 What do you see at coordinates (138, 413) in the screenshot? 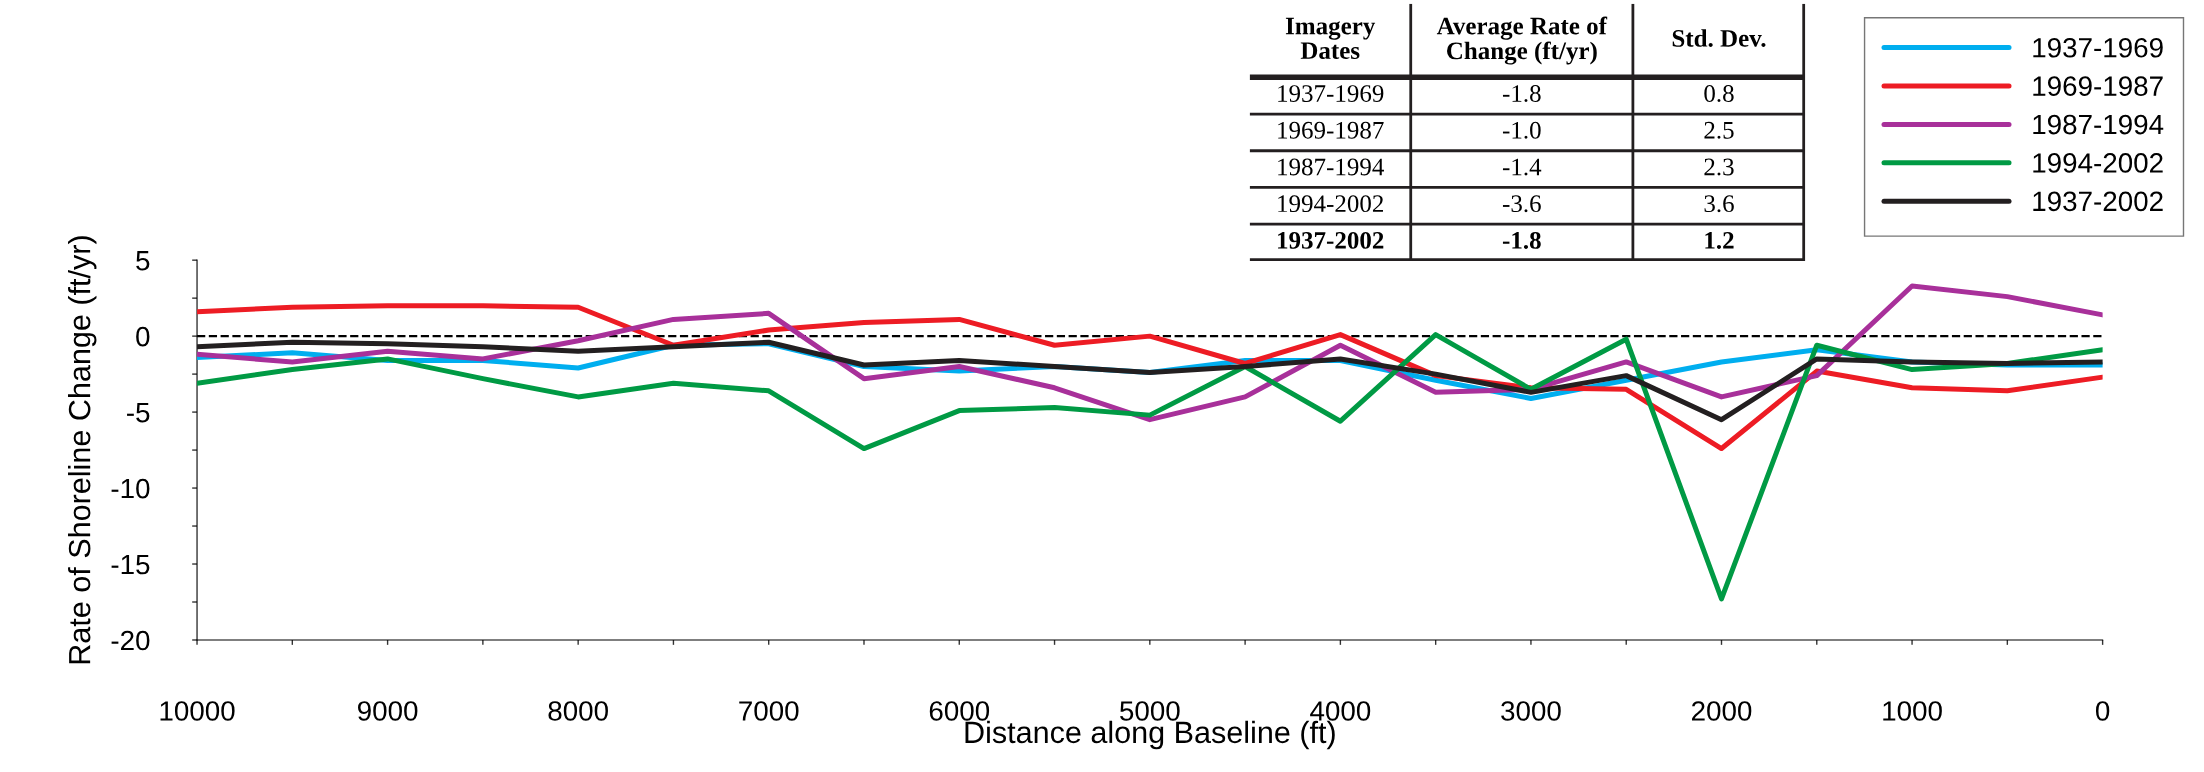
I see `y-tick-label: -5` at bounding box center [138, 413].